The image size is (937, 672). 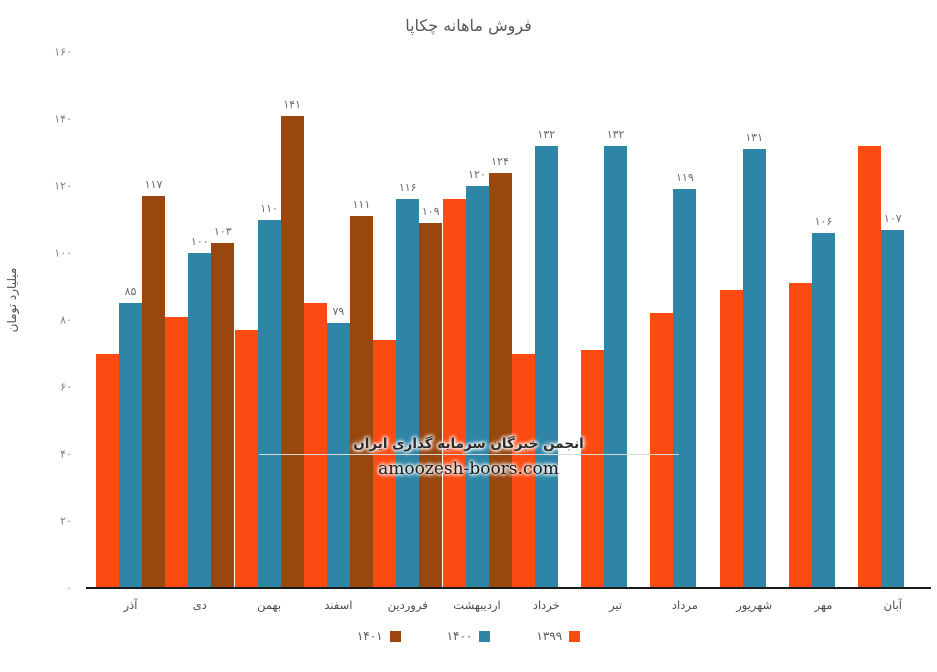 What do you see at coordinates (153, 383) in the screenshot?
I see `bar: ۱۱۷` at bounding box center [153, 383].